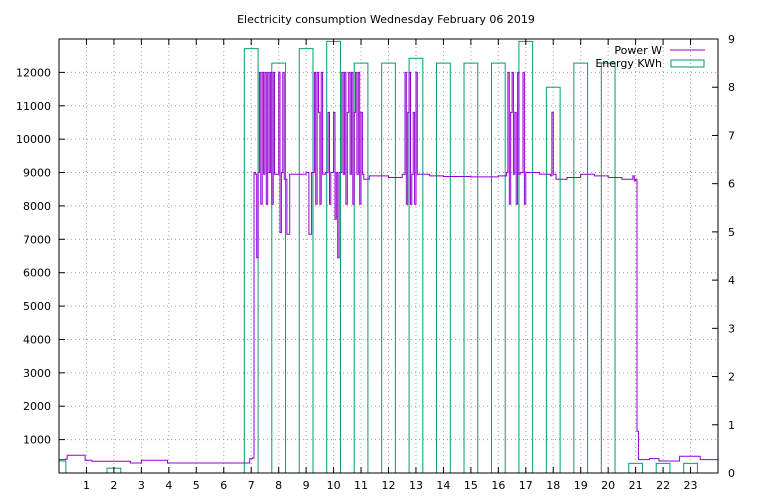 The height and width of the screenshot is (500, 768). What do you see at coordinates (361, 485) in the screenshot?
I see `x-tick-label: 11` at bounding box center [361, 485].